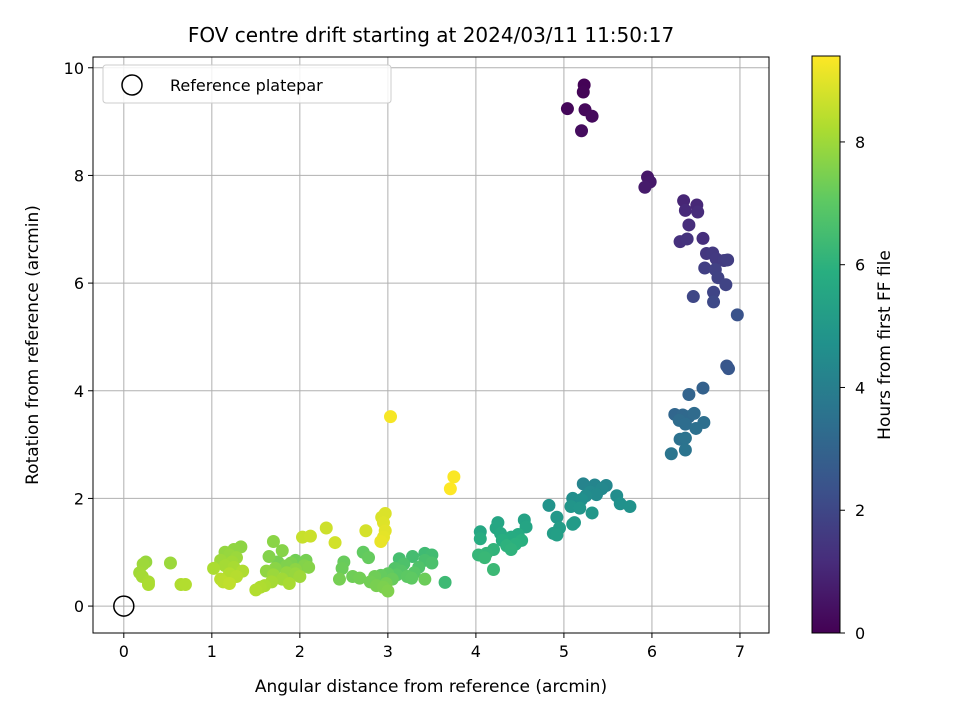 The width and height of the screenshot is (960, 720). What do you see at coordinates (860, 265) in the screenshot?
I see `colorbar-tick-label: 6` at bounding box center [860, 265].